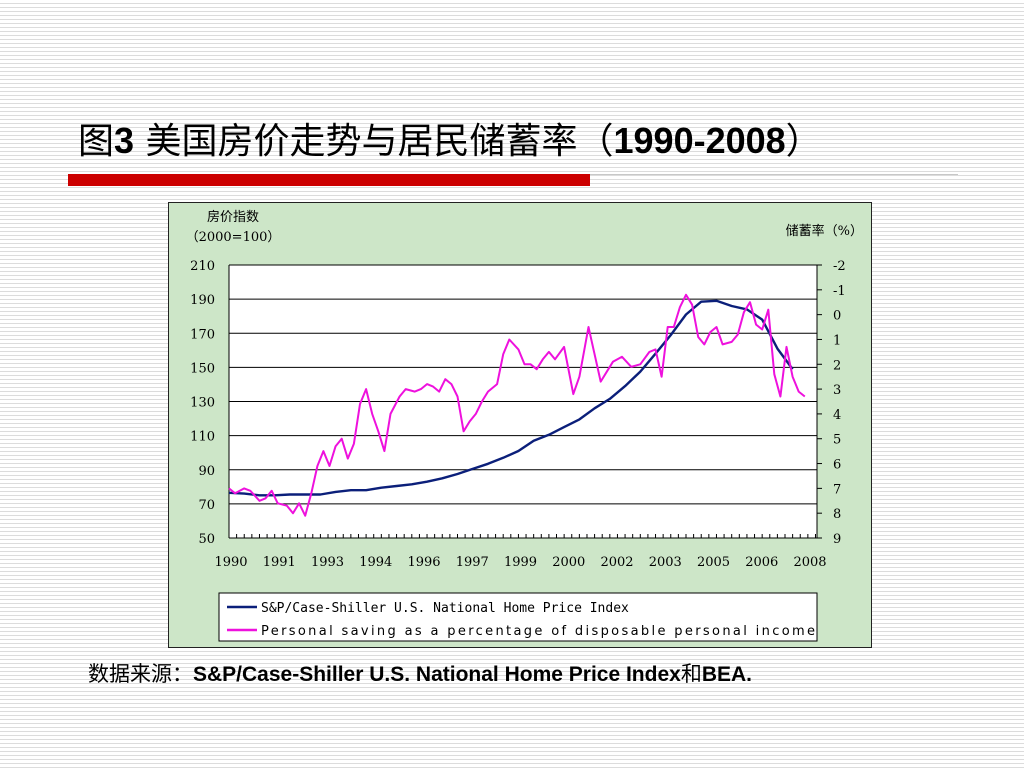 This screenshot has height=768, width=1024. Describe the element at coordinates (713, 562) in the screenshot. I see `x-tick-label: 2005` at that location.